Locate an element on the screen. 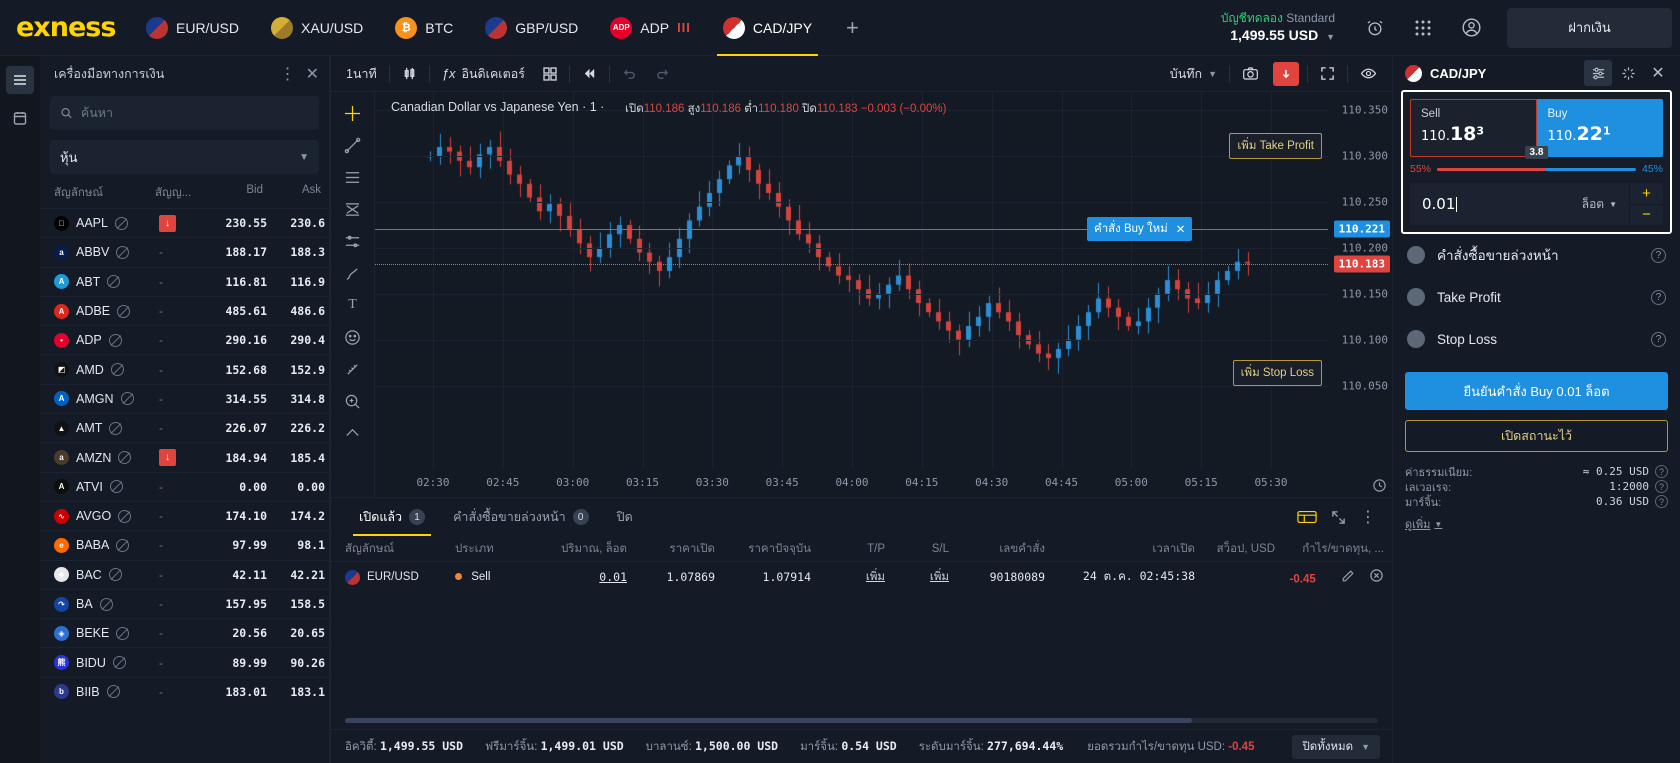 This screenshot has height=763, width=1680. symbol-tab-adp: ADP ADP III is located at coordinates (650, 28).